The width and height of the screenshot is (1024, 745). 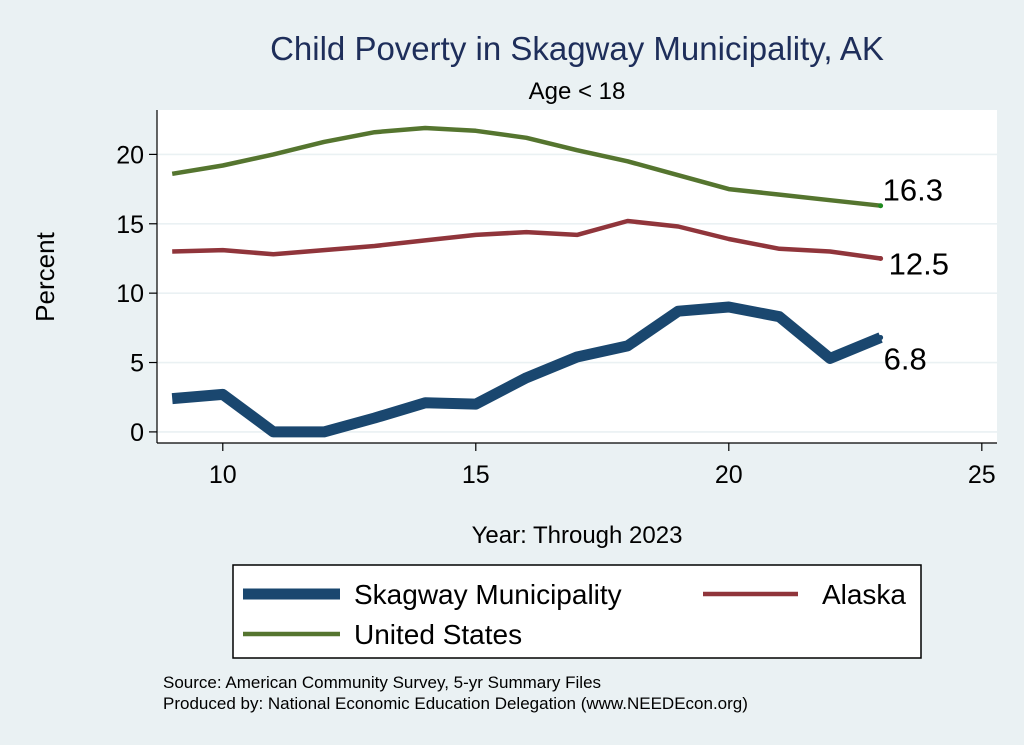 What do you see at coordinates (982, 475) in the screenshot?
I see `x-tick-label: 25` at bounding box center [982, 475].